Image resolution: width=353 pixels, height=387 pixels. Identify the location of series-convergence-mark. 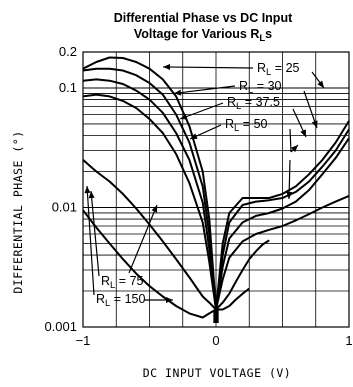
(216, 316).